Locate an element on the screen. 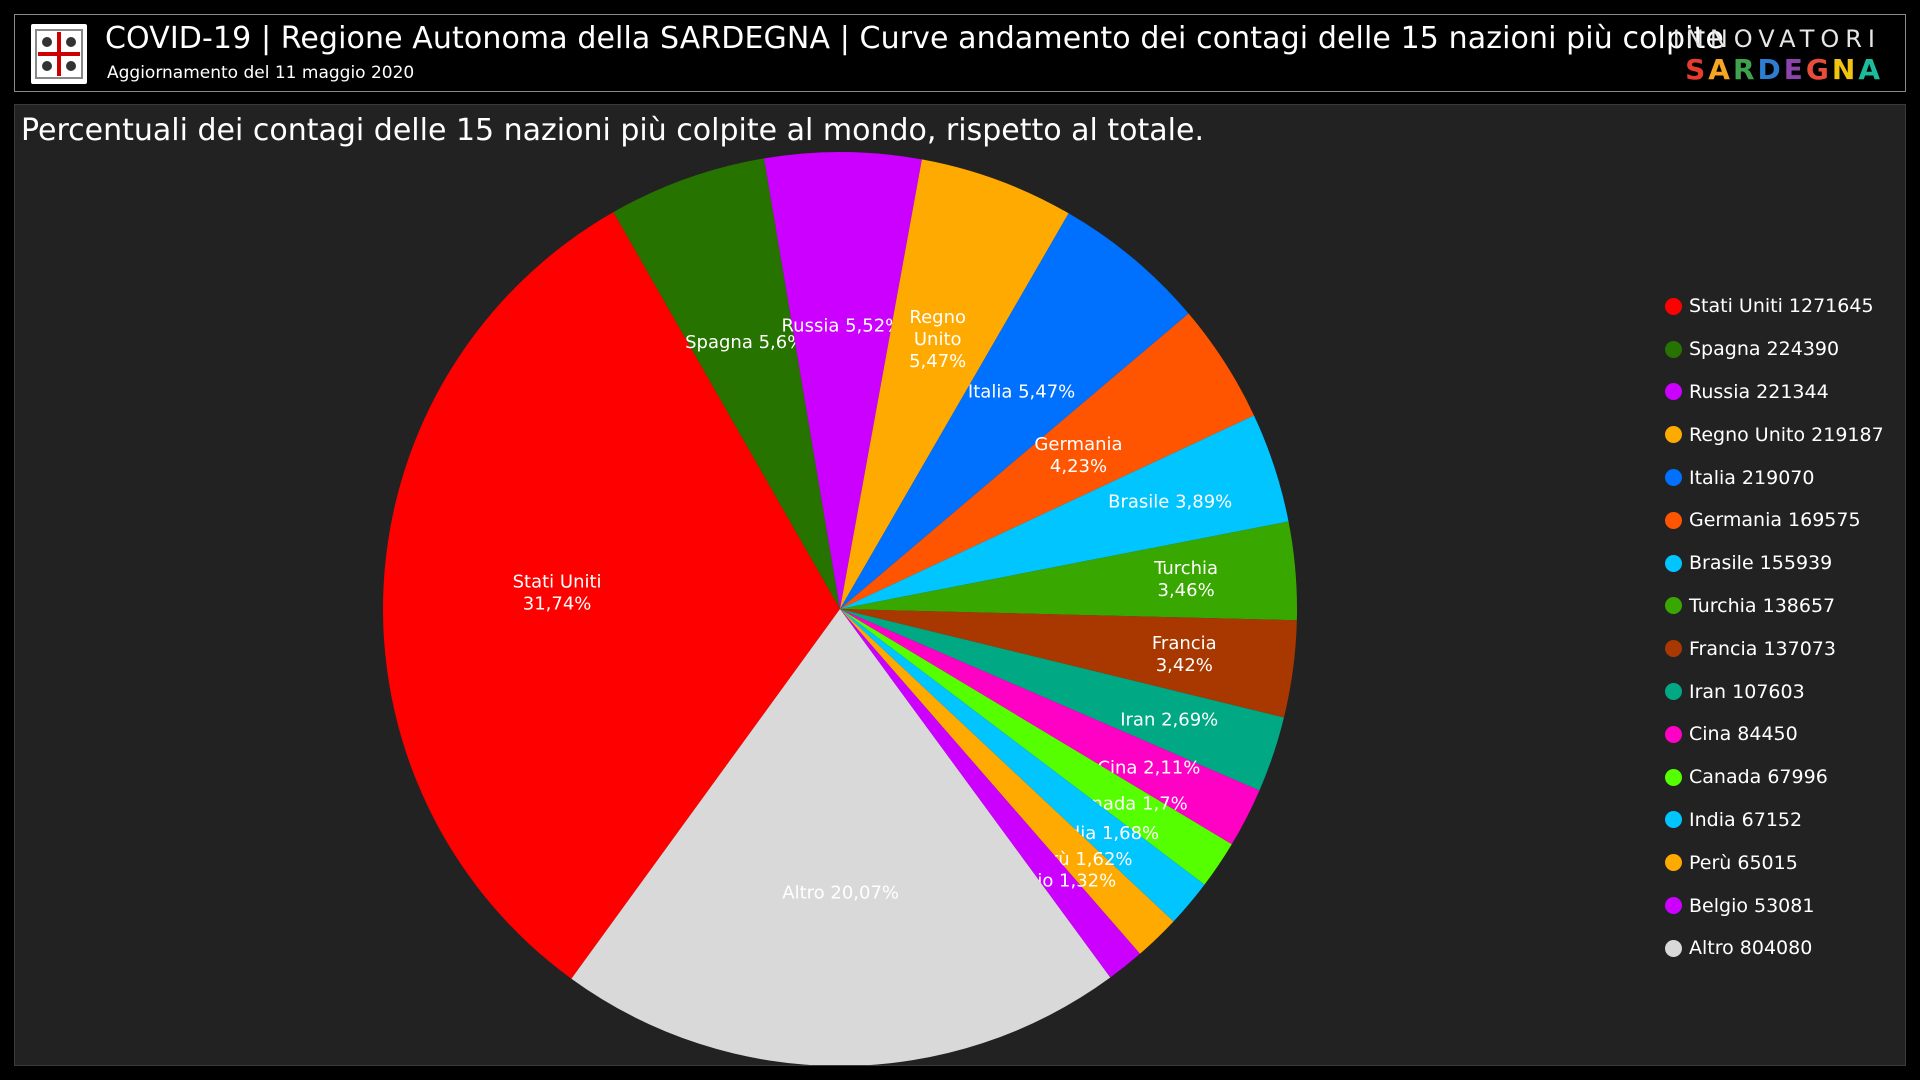  crest-icon is located at coordinates (59, 54).